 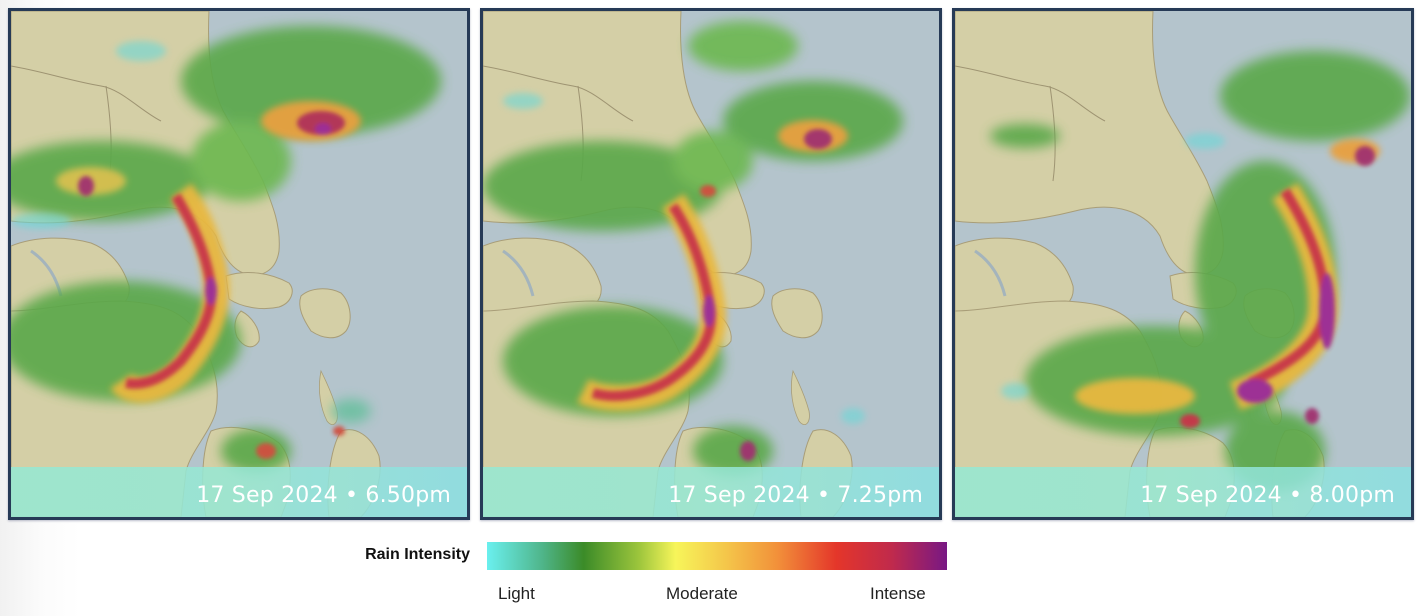 I want to click on timestamp-label: 17 Sep 2024 • 7.25pm, so click(x=795, y=495).